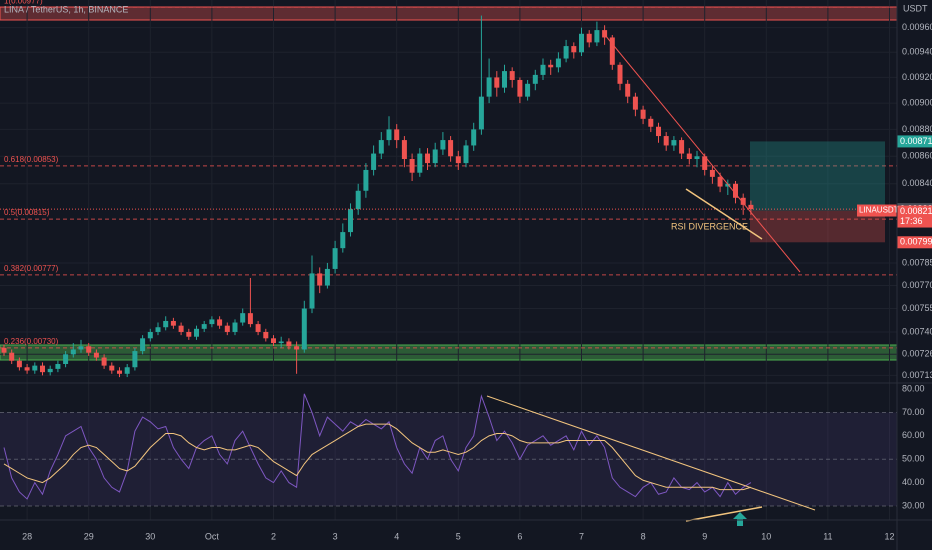 The image size is (932, 550). Describe the element at coordinates (458, 536) in the screenshot. I see `x-tick-label: 5` at that location.